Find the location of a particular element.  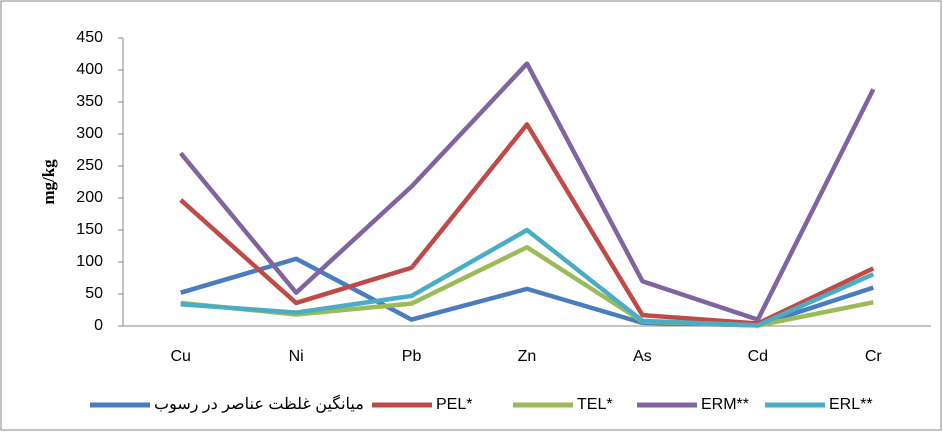

x-tick-label: Zn is located at coordinates (527, 356).